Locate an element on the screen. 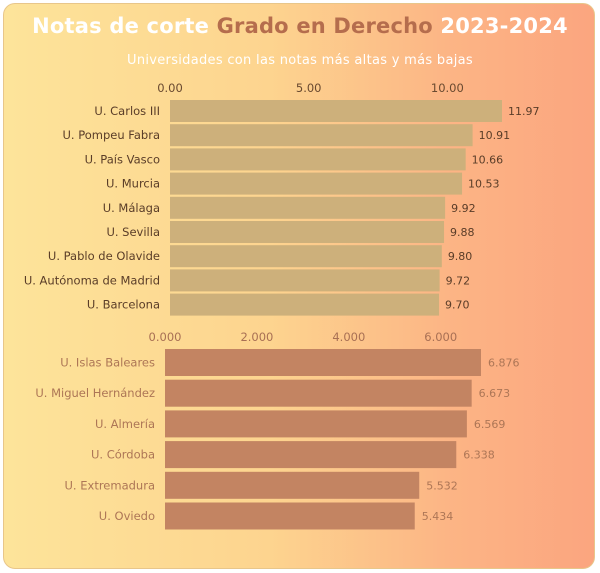 The image size is (600, 573). title-part-1: Notas de corte is located at coordinates (124, 26).